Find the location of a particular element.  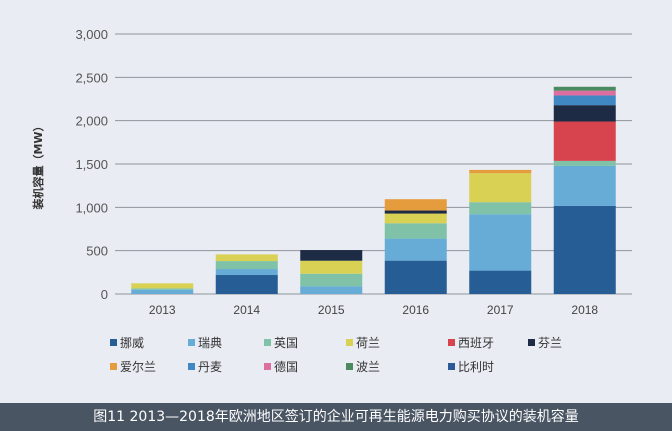

bar-segment-2014-荷兰 is located at coordinates (246, 258).